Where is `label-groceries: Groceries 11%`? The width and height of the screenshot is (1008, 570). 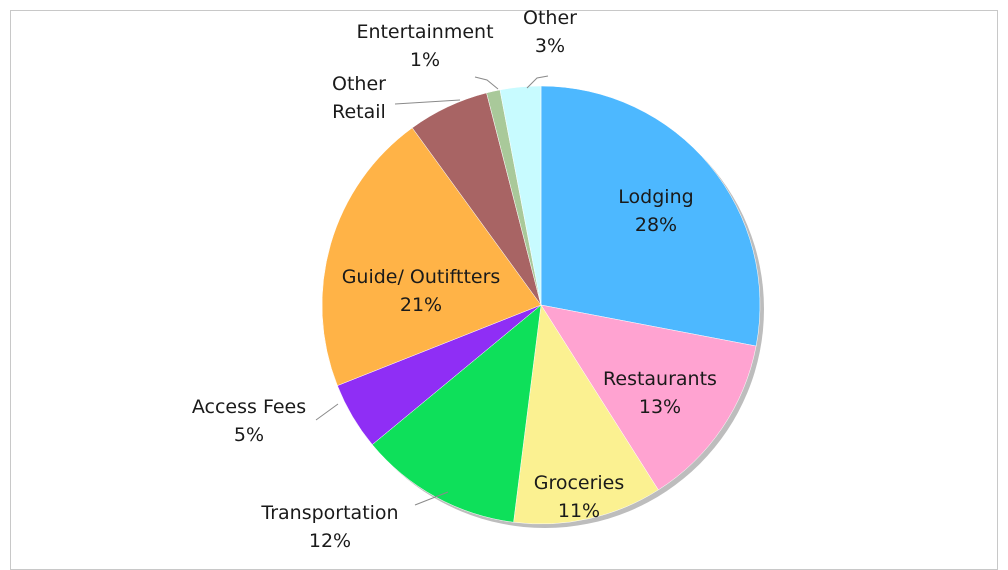
label-groceries: Groceries 11% is located at coordinates (579, 497).